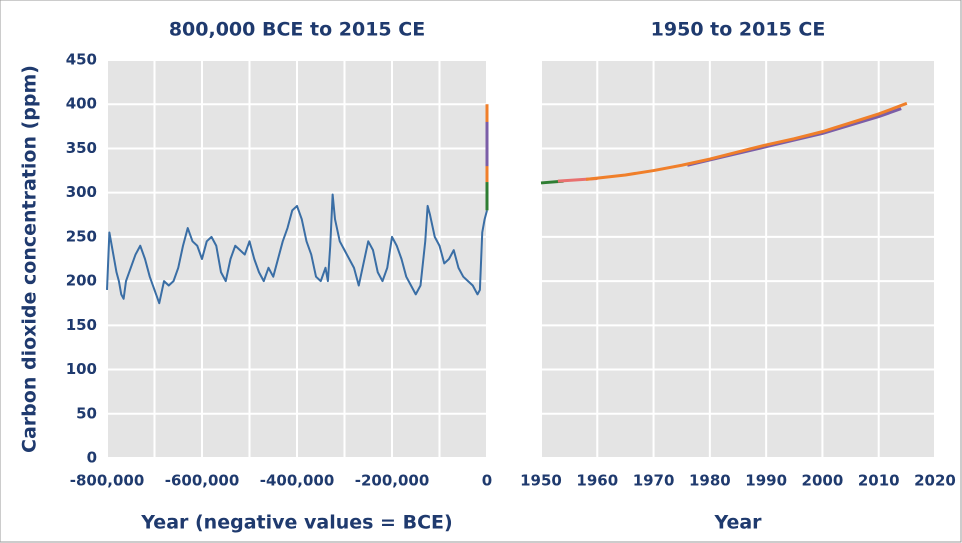 This screenshot has height=543, width=962. I want to click on y-tick-label: 100, so click(81, 369).